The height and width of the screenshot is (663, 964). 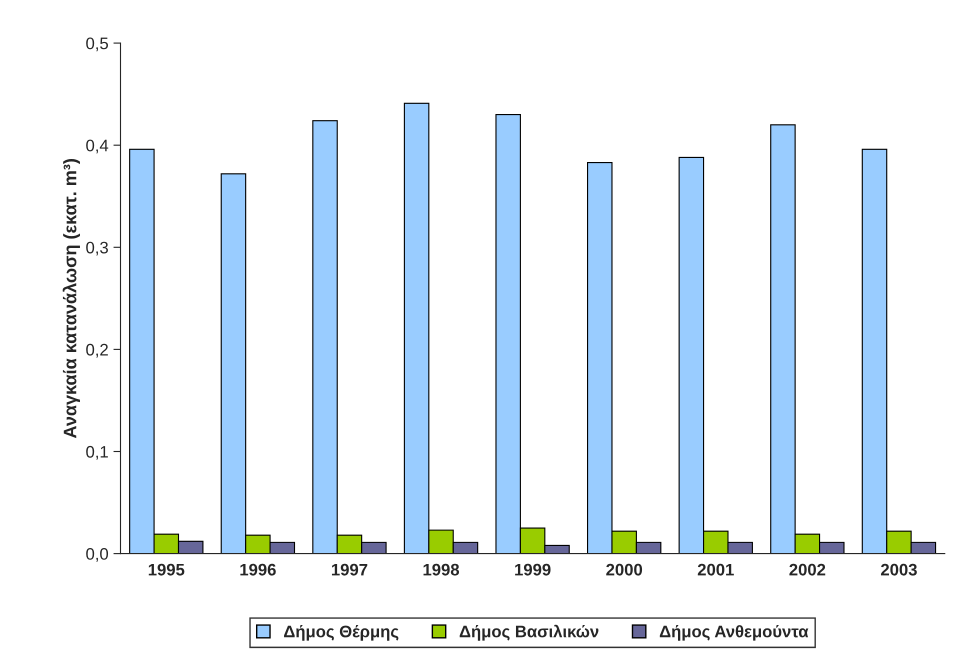 I want to click on y-tick-label: 0,5, so click(x=97, y=44).